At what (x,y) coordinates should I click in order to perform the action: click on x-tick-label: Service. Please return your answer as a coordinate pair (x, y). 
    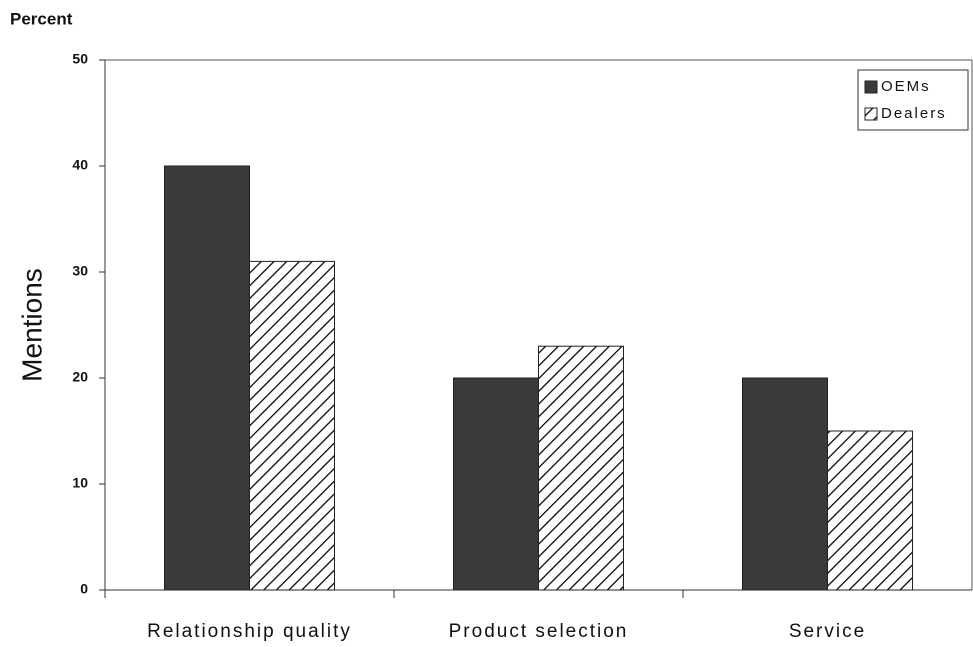
    Looking at the image, I should click on (827, 631).